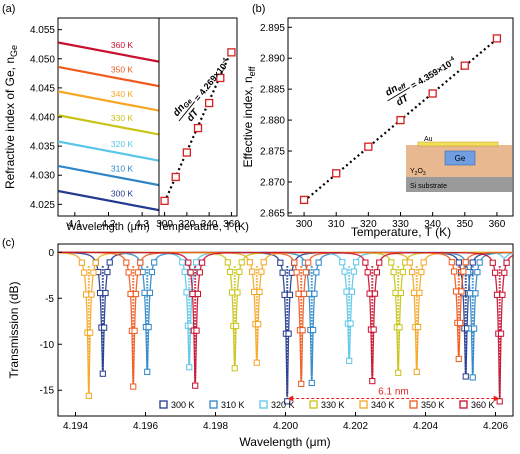 This screenshot has height=454, width=520. I want to click on panel-b-slope-numerator: dneff, so click(396, 88).